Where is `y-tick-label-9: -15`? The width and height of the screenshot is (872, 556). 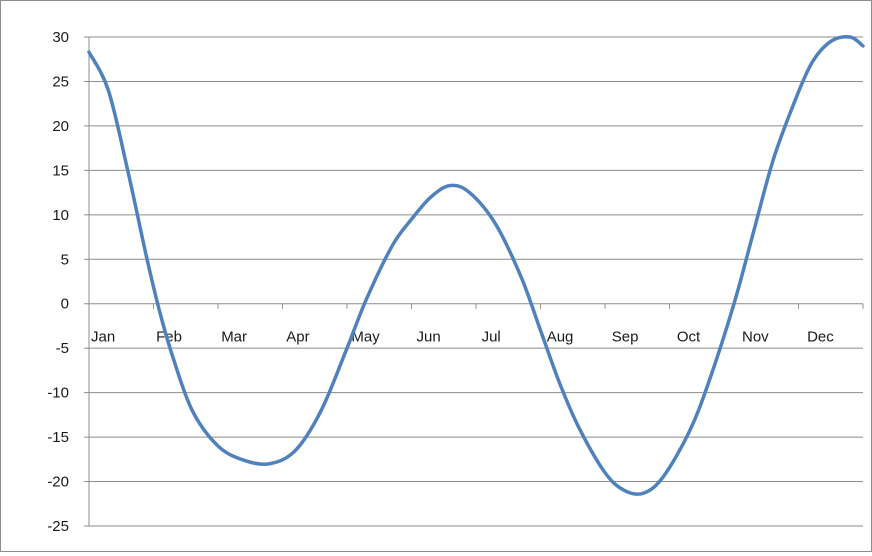
y-tick-label-9: -15 is located at coordinates (58, 437).